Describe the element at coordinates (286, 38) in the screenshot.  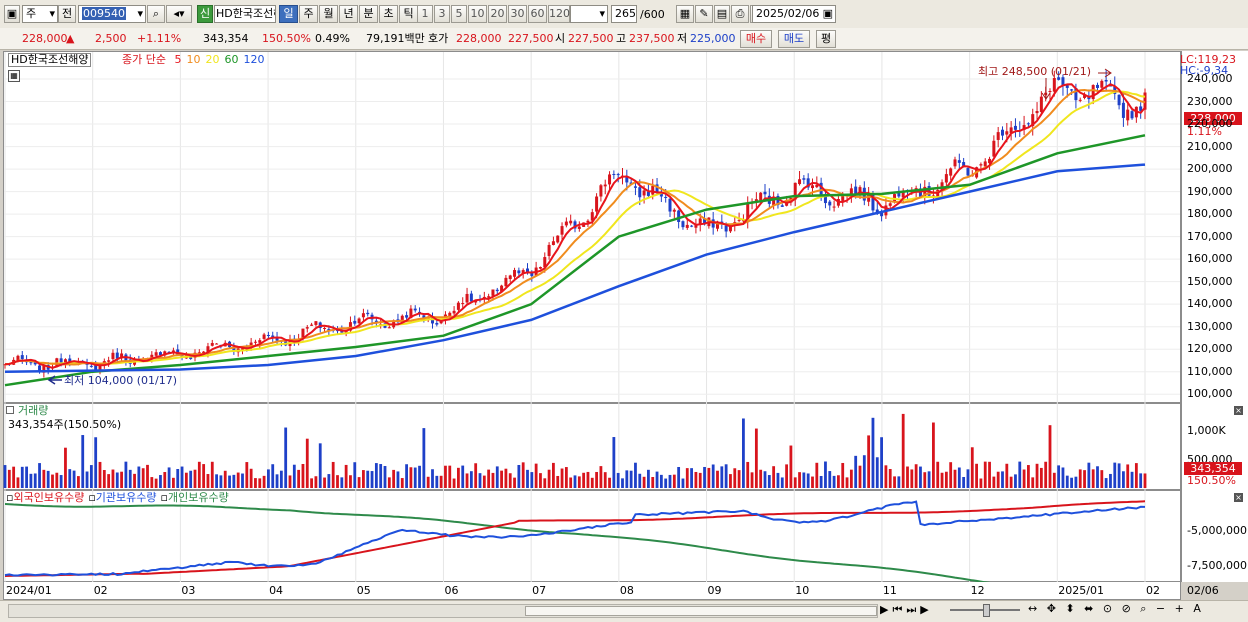
I see `volume-pct: 150.50%` at that location.